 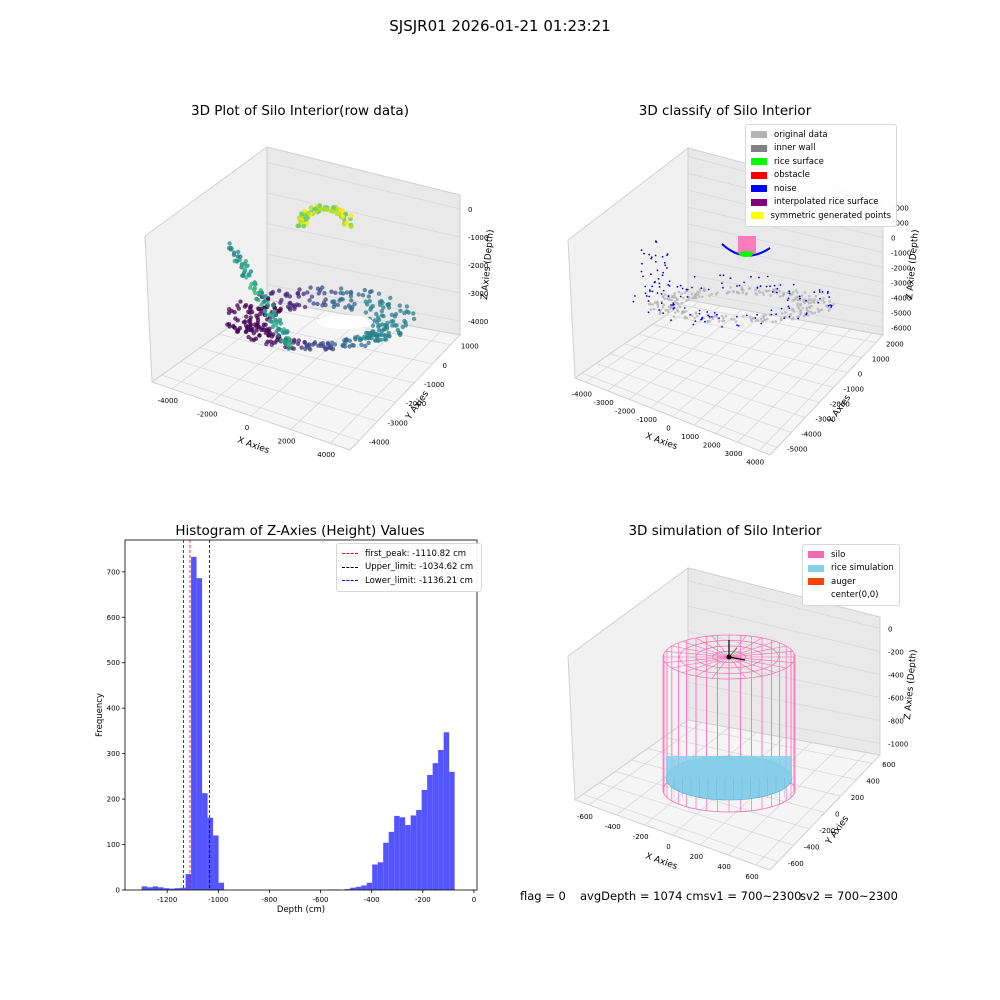 I want to click on legend-label: symmetric generated points, so click(x=830, y=215).